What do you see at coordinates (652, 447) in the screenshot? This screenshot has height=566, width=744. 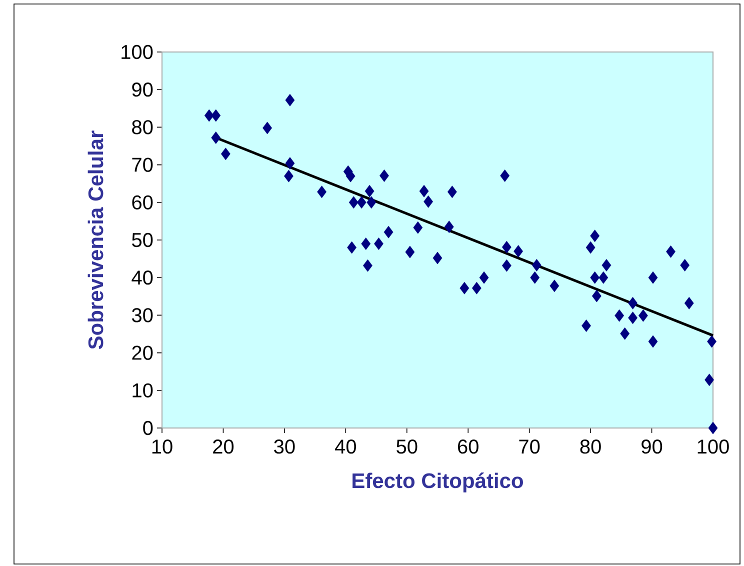 I see `x-tick-label: 90` at bounding box center [652, 447].